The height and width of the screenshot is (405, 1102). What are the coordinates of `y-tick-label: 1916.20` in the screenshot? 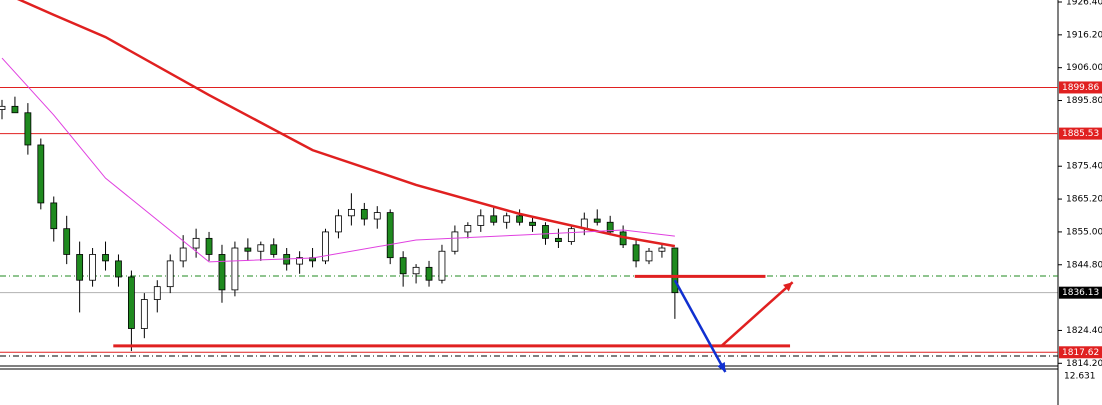 It's located at (1084, 35).